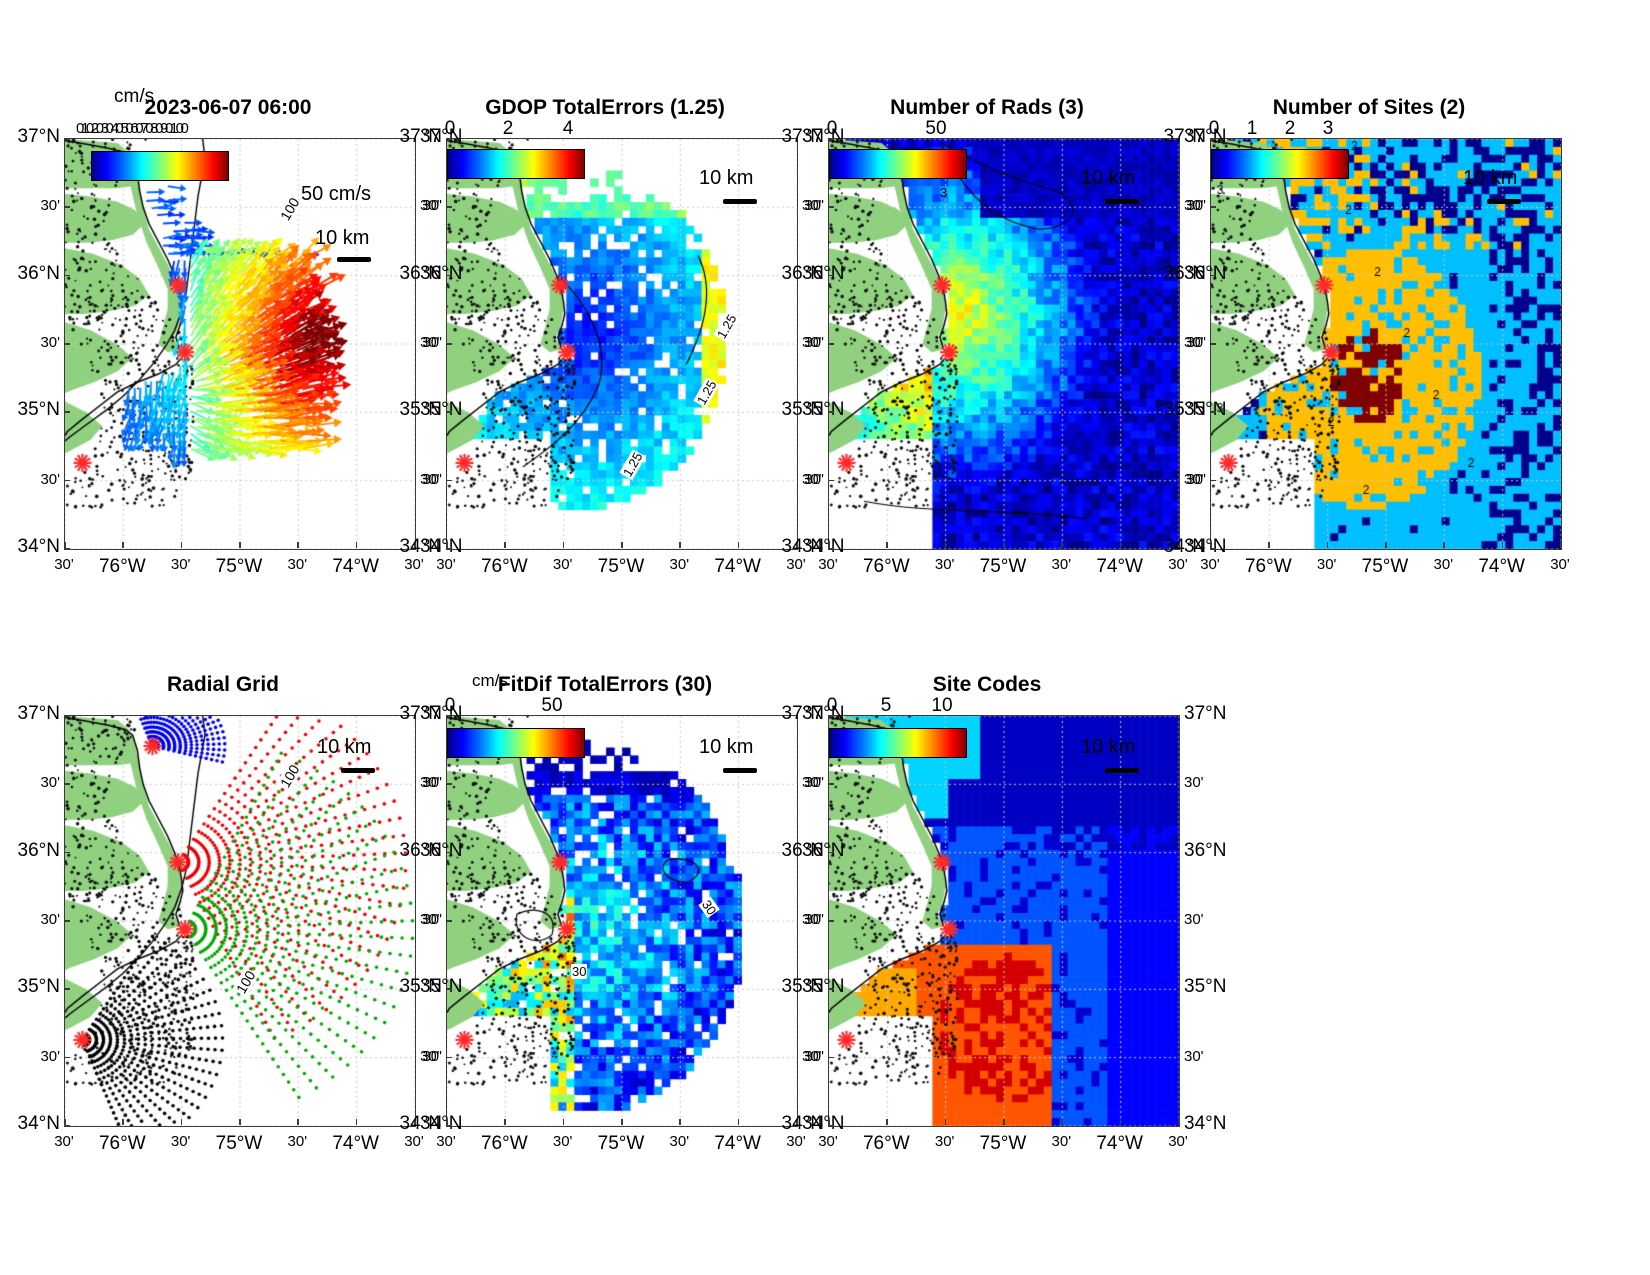 This screenshot has width=1650, height=1275. I want to click on colorbar-fitdif, so click(516, 743).